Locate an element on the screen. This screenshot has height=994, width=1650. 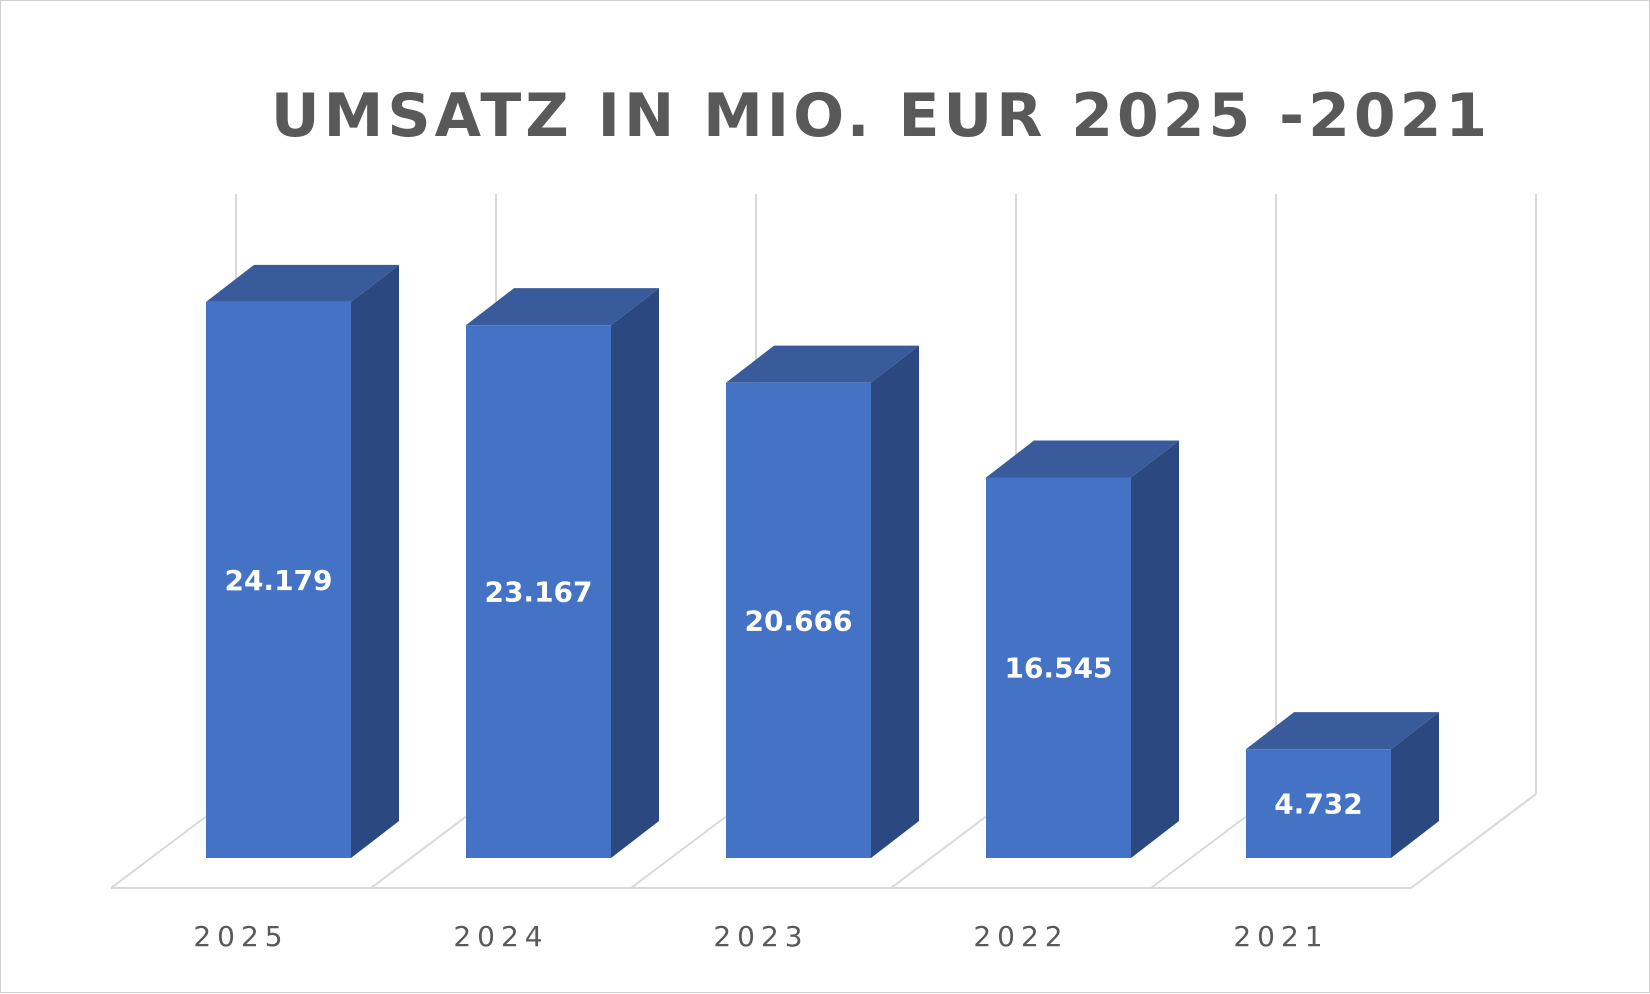
bar-2025: 24.179 is located at coordinates (302, 561).